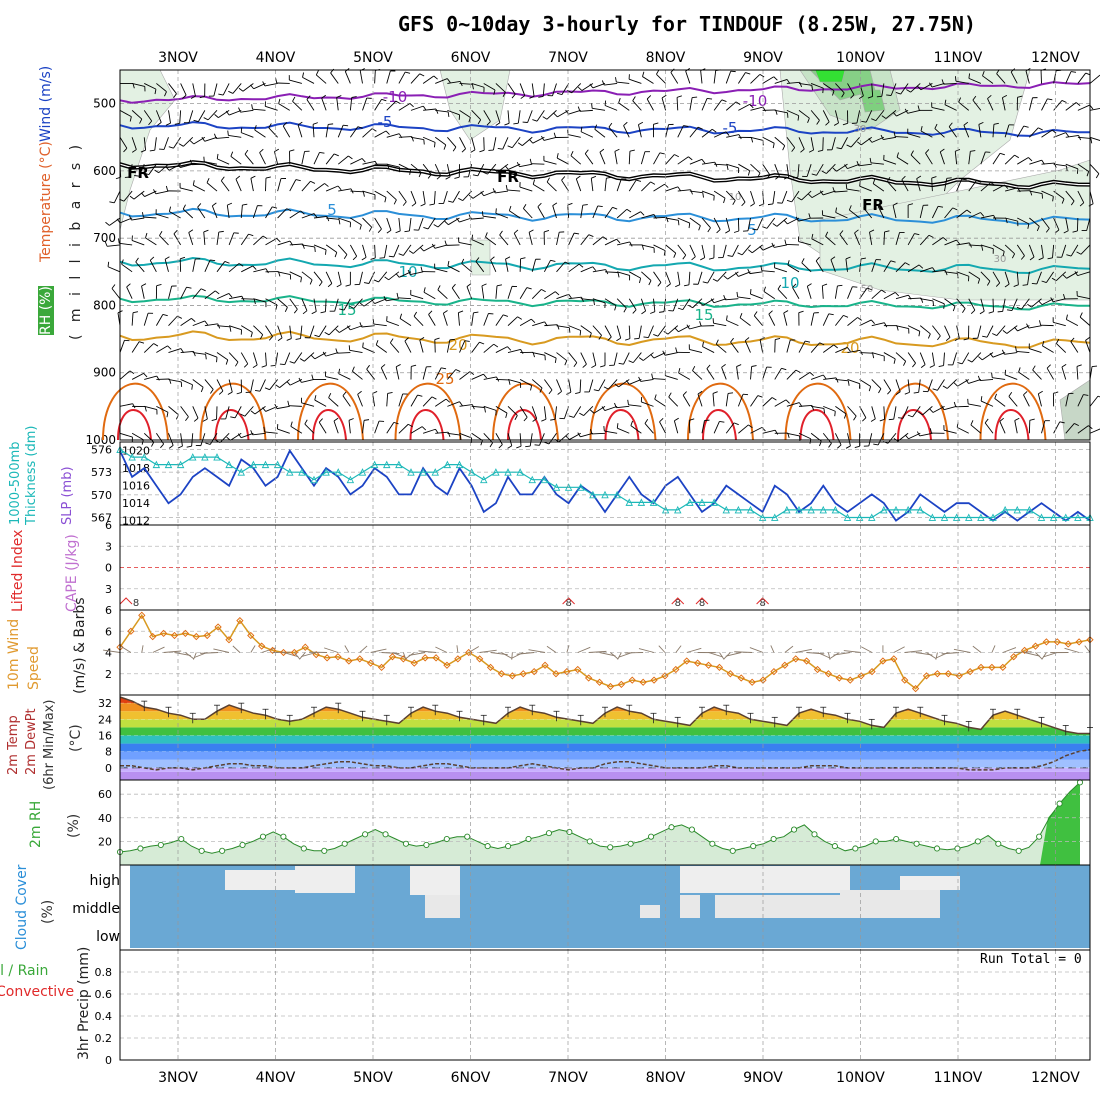 The image size is (1100, 1100). Describe the element at coordinates (860, 129) in the screenshot. I see `contour-label: 30` at that location.